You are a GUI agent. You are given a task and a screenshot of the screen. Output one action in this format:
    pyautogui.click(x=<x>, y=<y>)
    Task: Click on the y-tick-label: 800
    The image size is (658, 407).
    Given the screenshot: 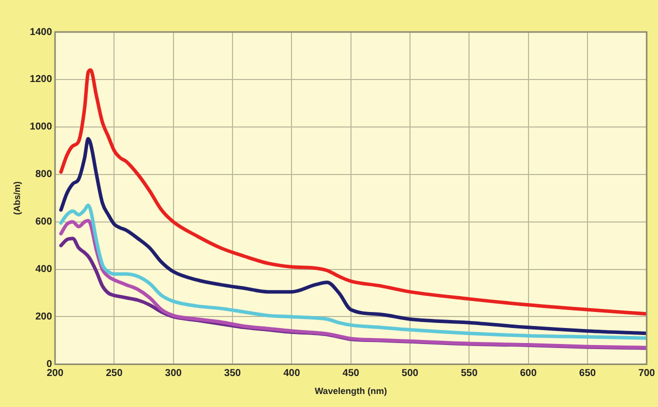 What is the action you would take?
    pyautogui.click(x=43, y=174)
    